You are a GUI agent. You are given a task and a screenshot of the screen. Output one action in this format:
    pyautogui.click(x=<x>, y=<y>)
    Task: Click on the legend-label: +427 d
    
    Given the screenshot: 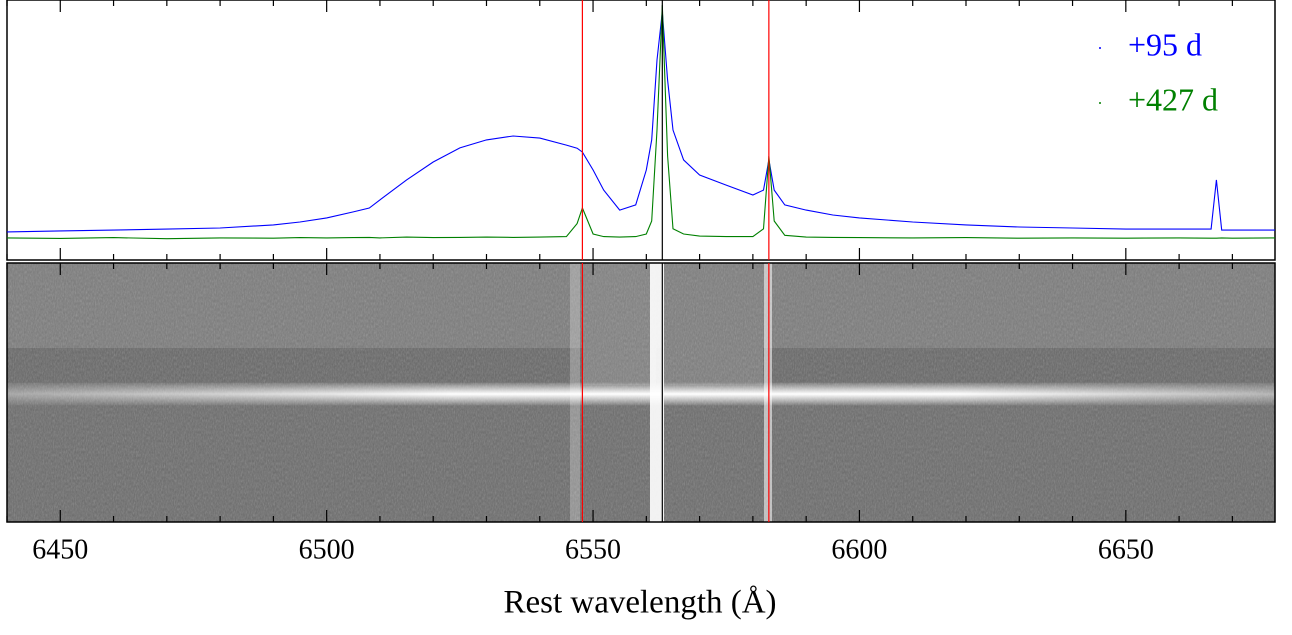 What is the action you would take?
    pyautogui.click(x=1173, y=99)
    